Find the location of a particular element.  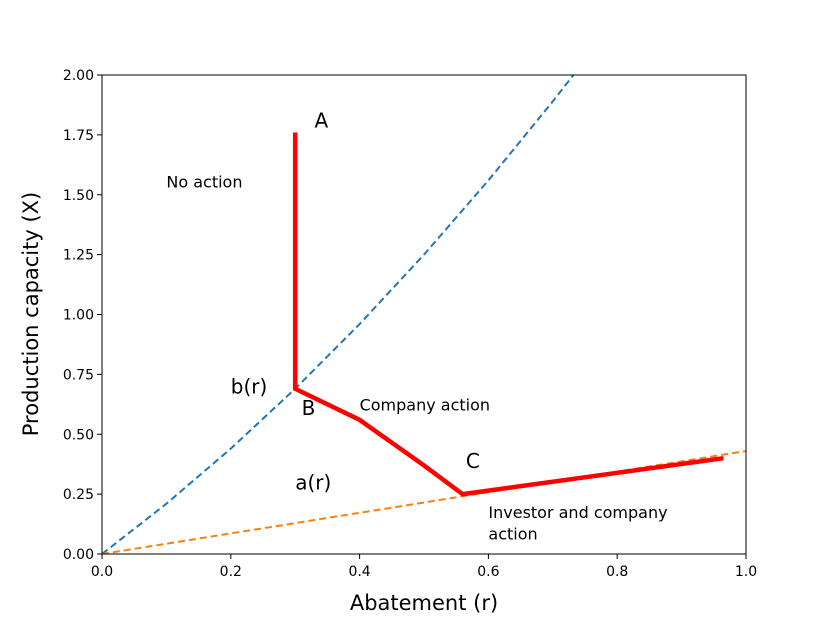

y-tick-label: 1.00 is located at coordinates (78, 316).